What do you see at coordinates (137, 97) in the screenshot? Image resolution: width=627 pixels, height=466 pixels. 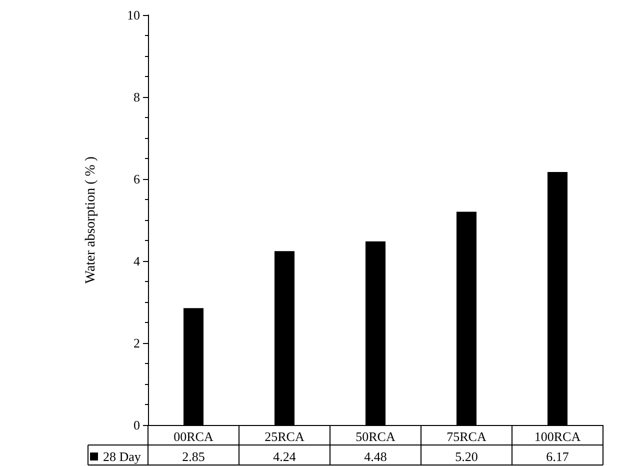 I see `y-tick-label: 8` at bounding box center [137, 97].